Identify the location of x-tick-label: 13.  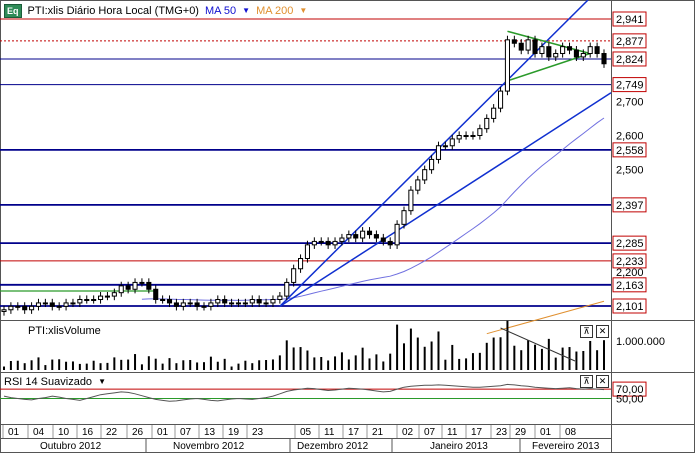
(210, 432).